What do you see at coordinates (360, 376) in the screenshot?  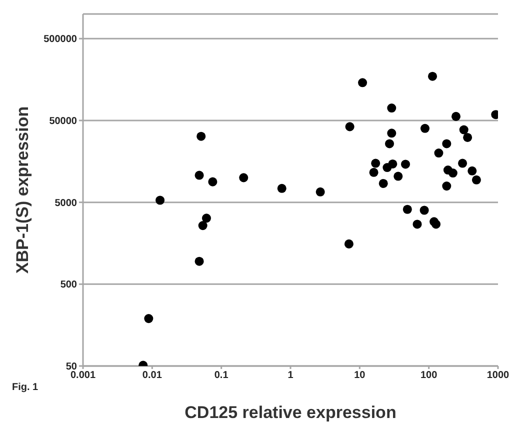 I see `x-tick-label: 10` at bounding box center [360, 376].